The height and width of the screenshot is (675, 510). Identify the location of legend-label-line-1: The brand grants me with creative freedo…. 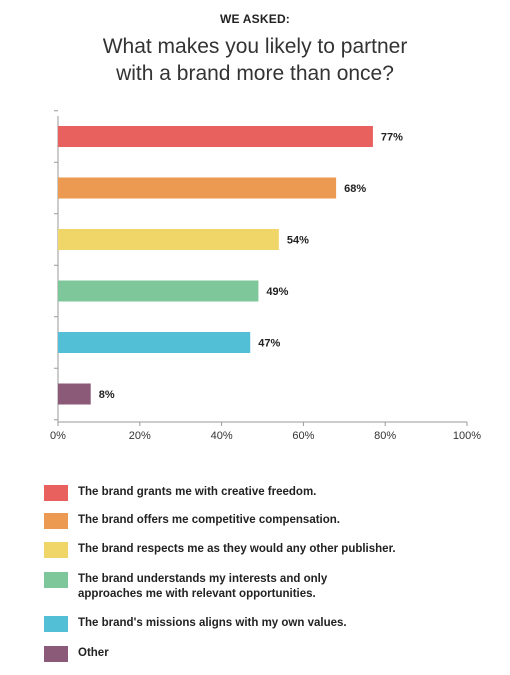
(197, 492).